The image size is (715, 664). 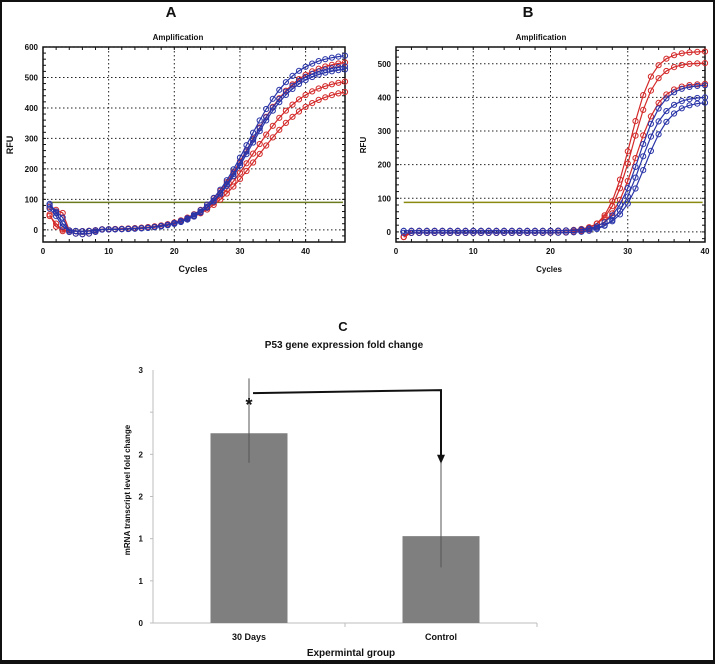 What do you see at coordinates (351, 653) in the screenshot?
I see `chart-c-xlabel: Expermintal group` at bounding box center [351, 653].